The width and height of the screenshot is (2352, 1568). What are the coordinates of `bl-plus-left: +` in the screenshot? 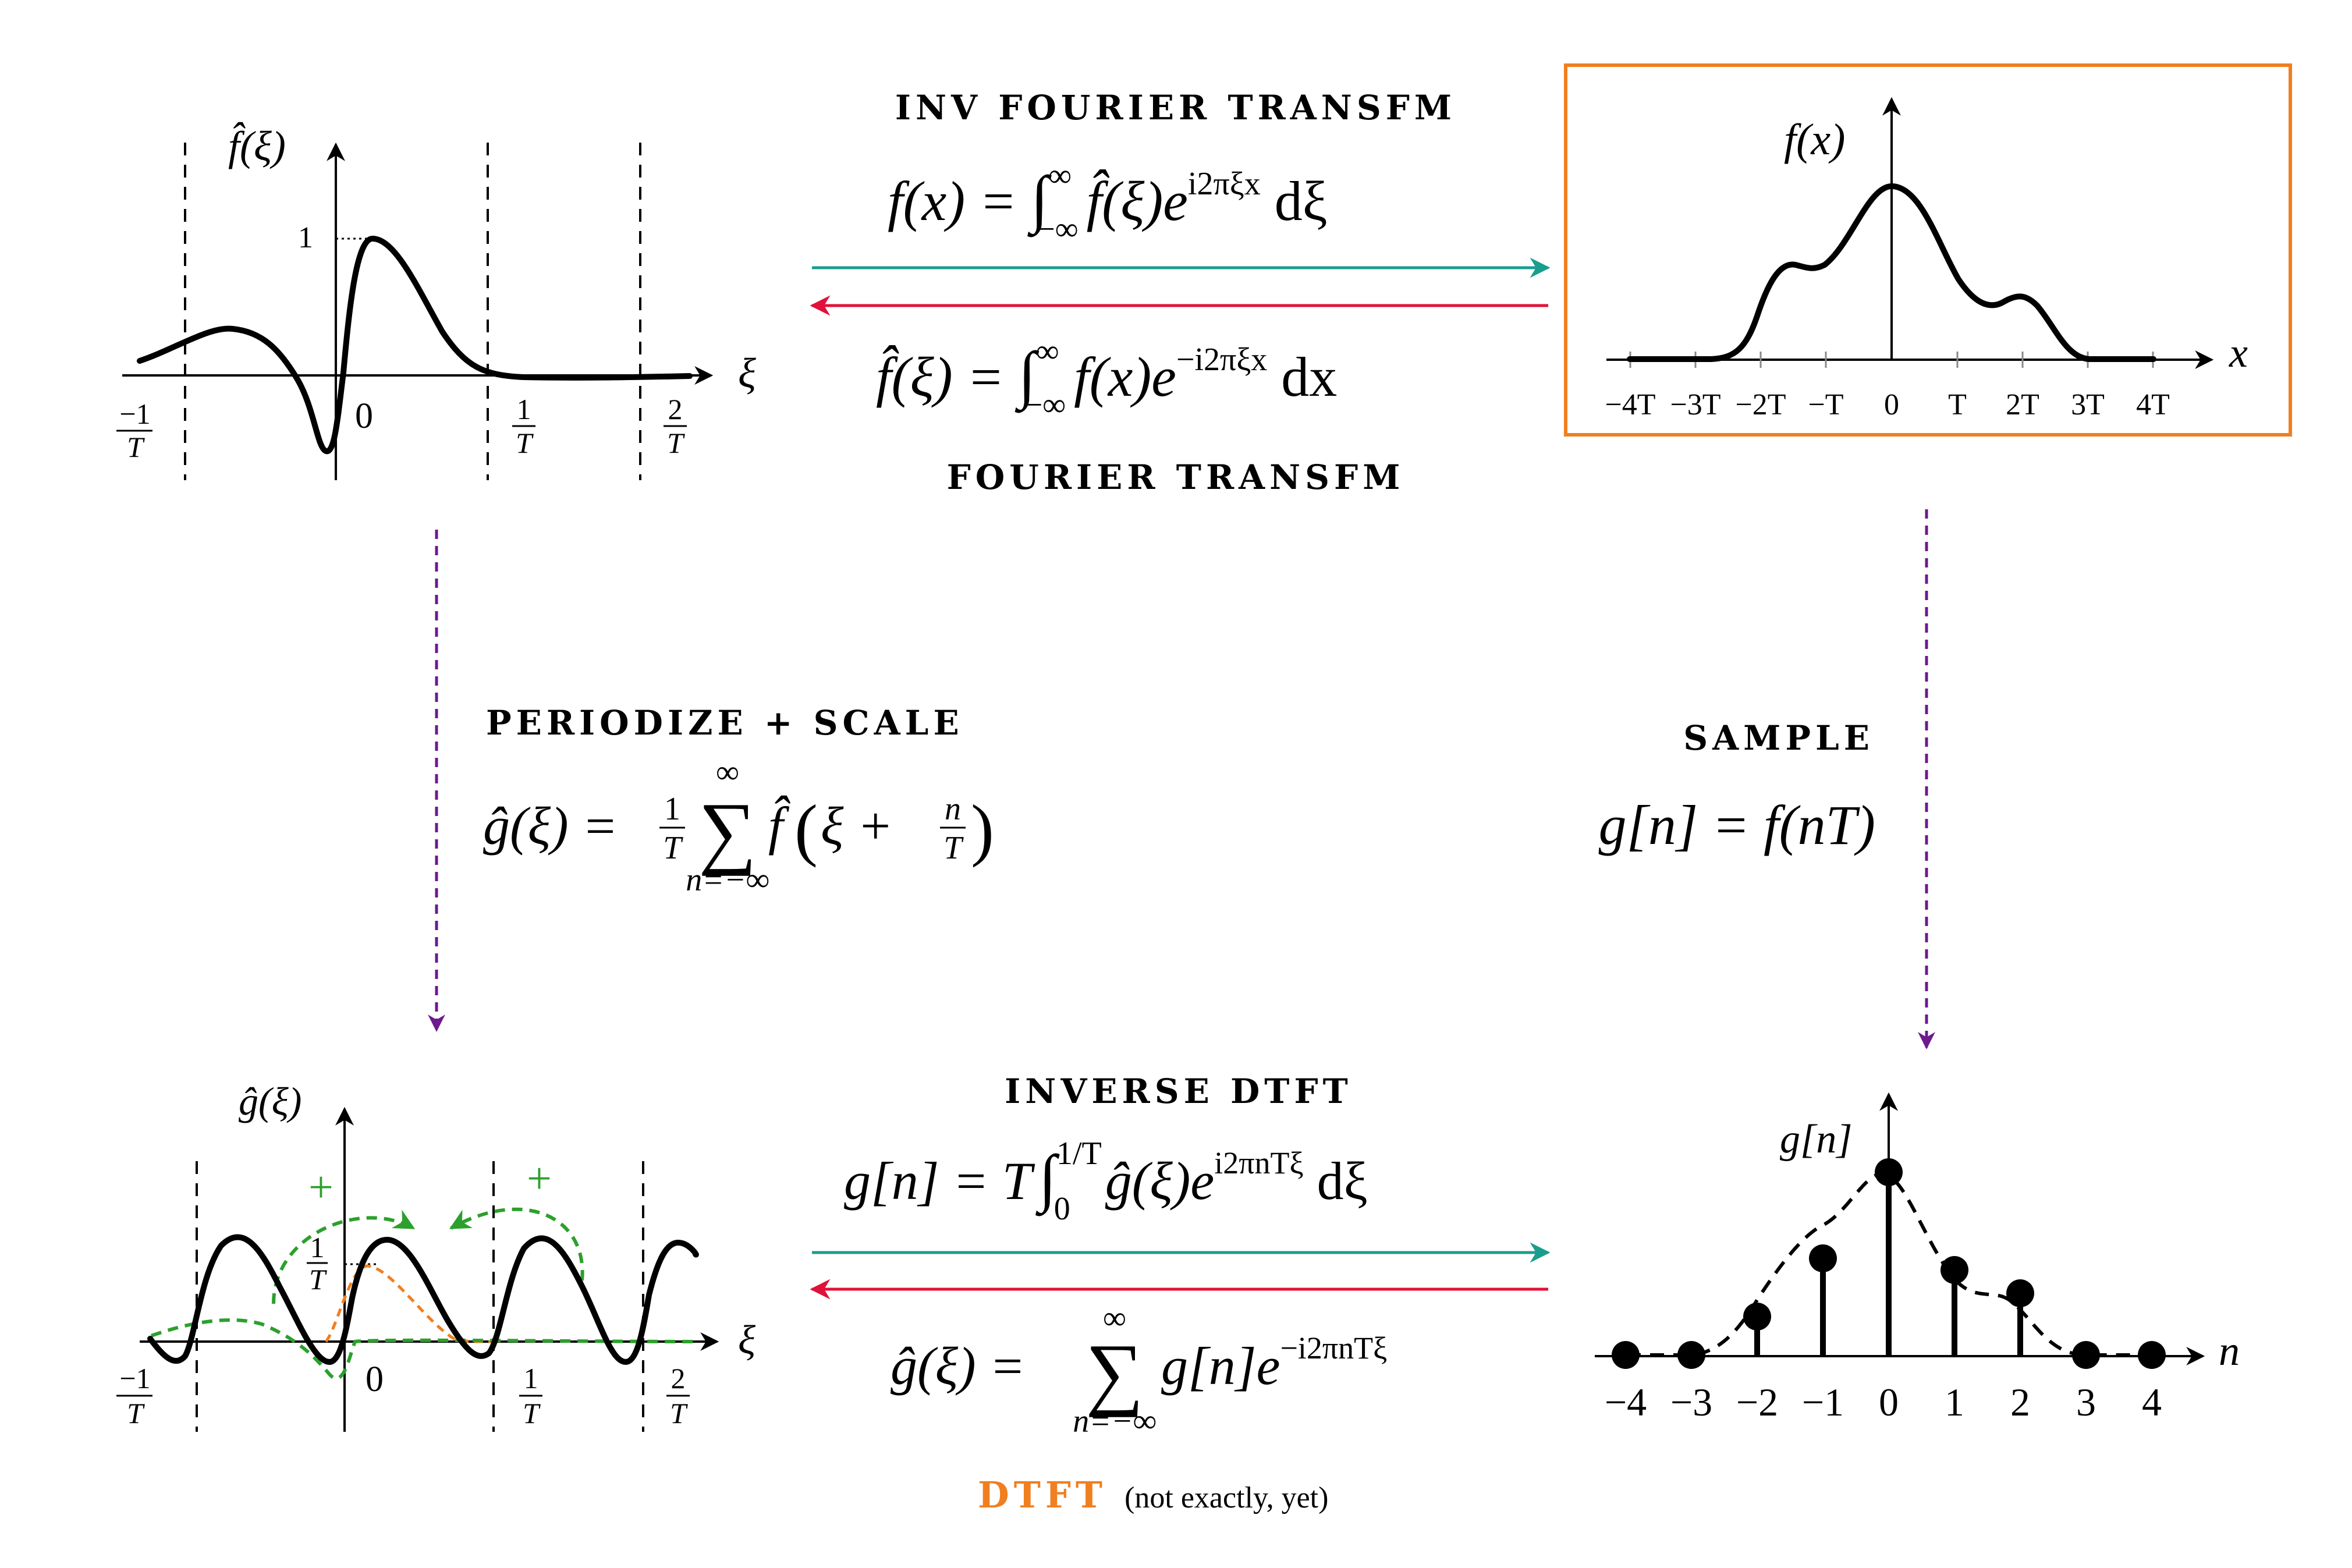 It's located at (321, 1187).